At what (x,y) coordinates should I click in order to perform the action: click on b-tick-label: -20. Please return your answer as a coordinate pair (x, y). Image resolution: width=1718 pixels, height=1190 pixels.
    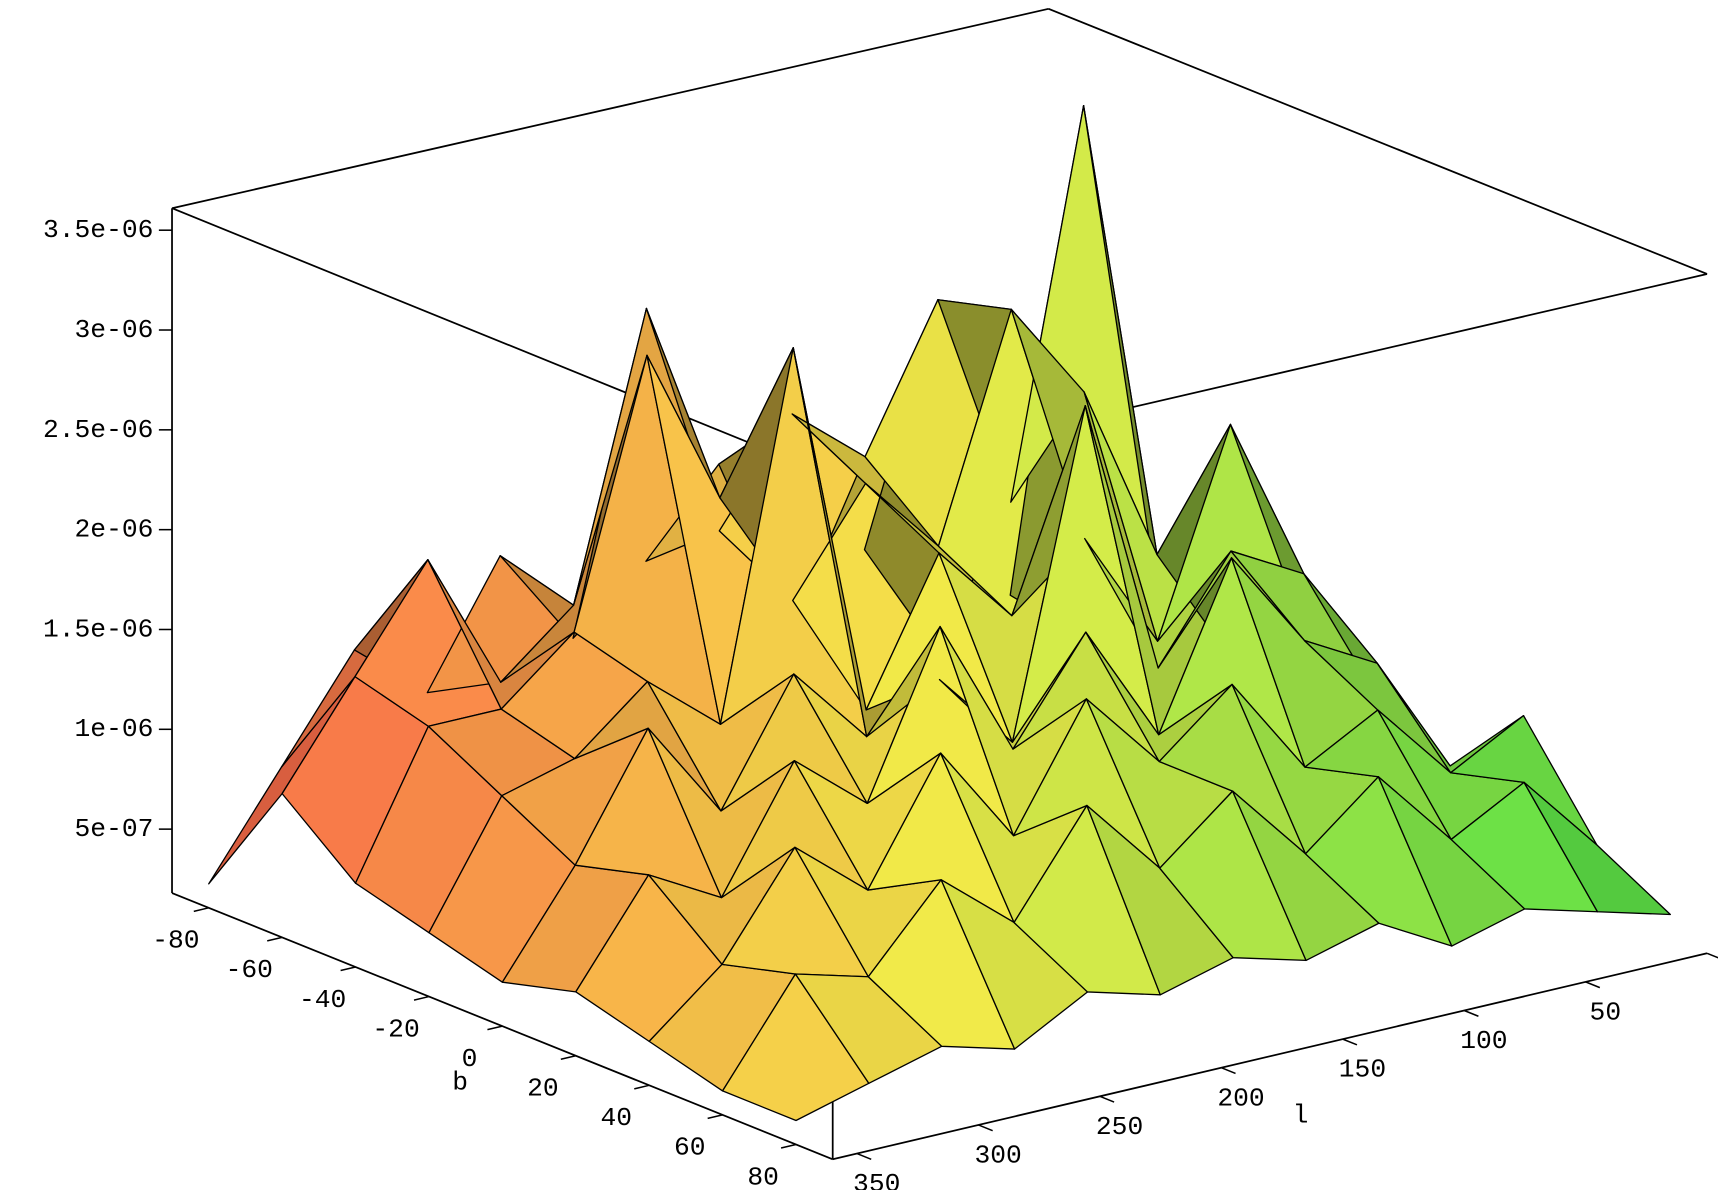
    Looking at the image, I should click on (395, 1029).